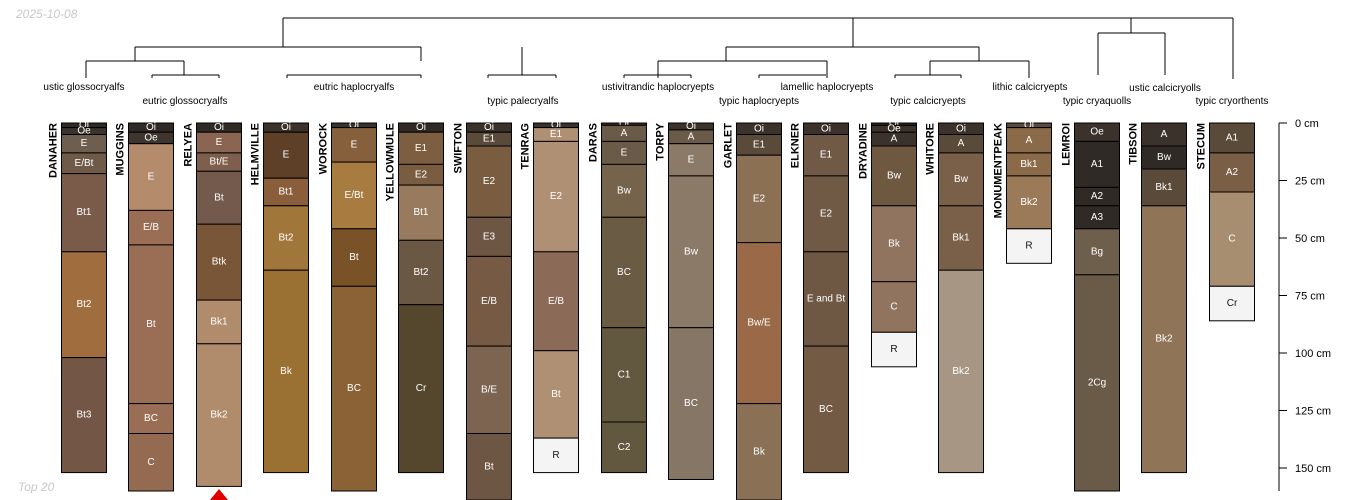 The height and width of the screenshot is (500, 1350). What do you see at coordinates (594, 142) in the screenshot?
I see `profile-name: DARAS` at bounding box center [594, 142].